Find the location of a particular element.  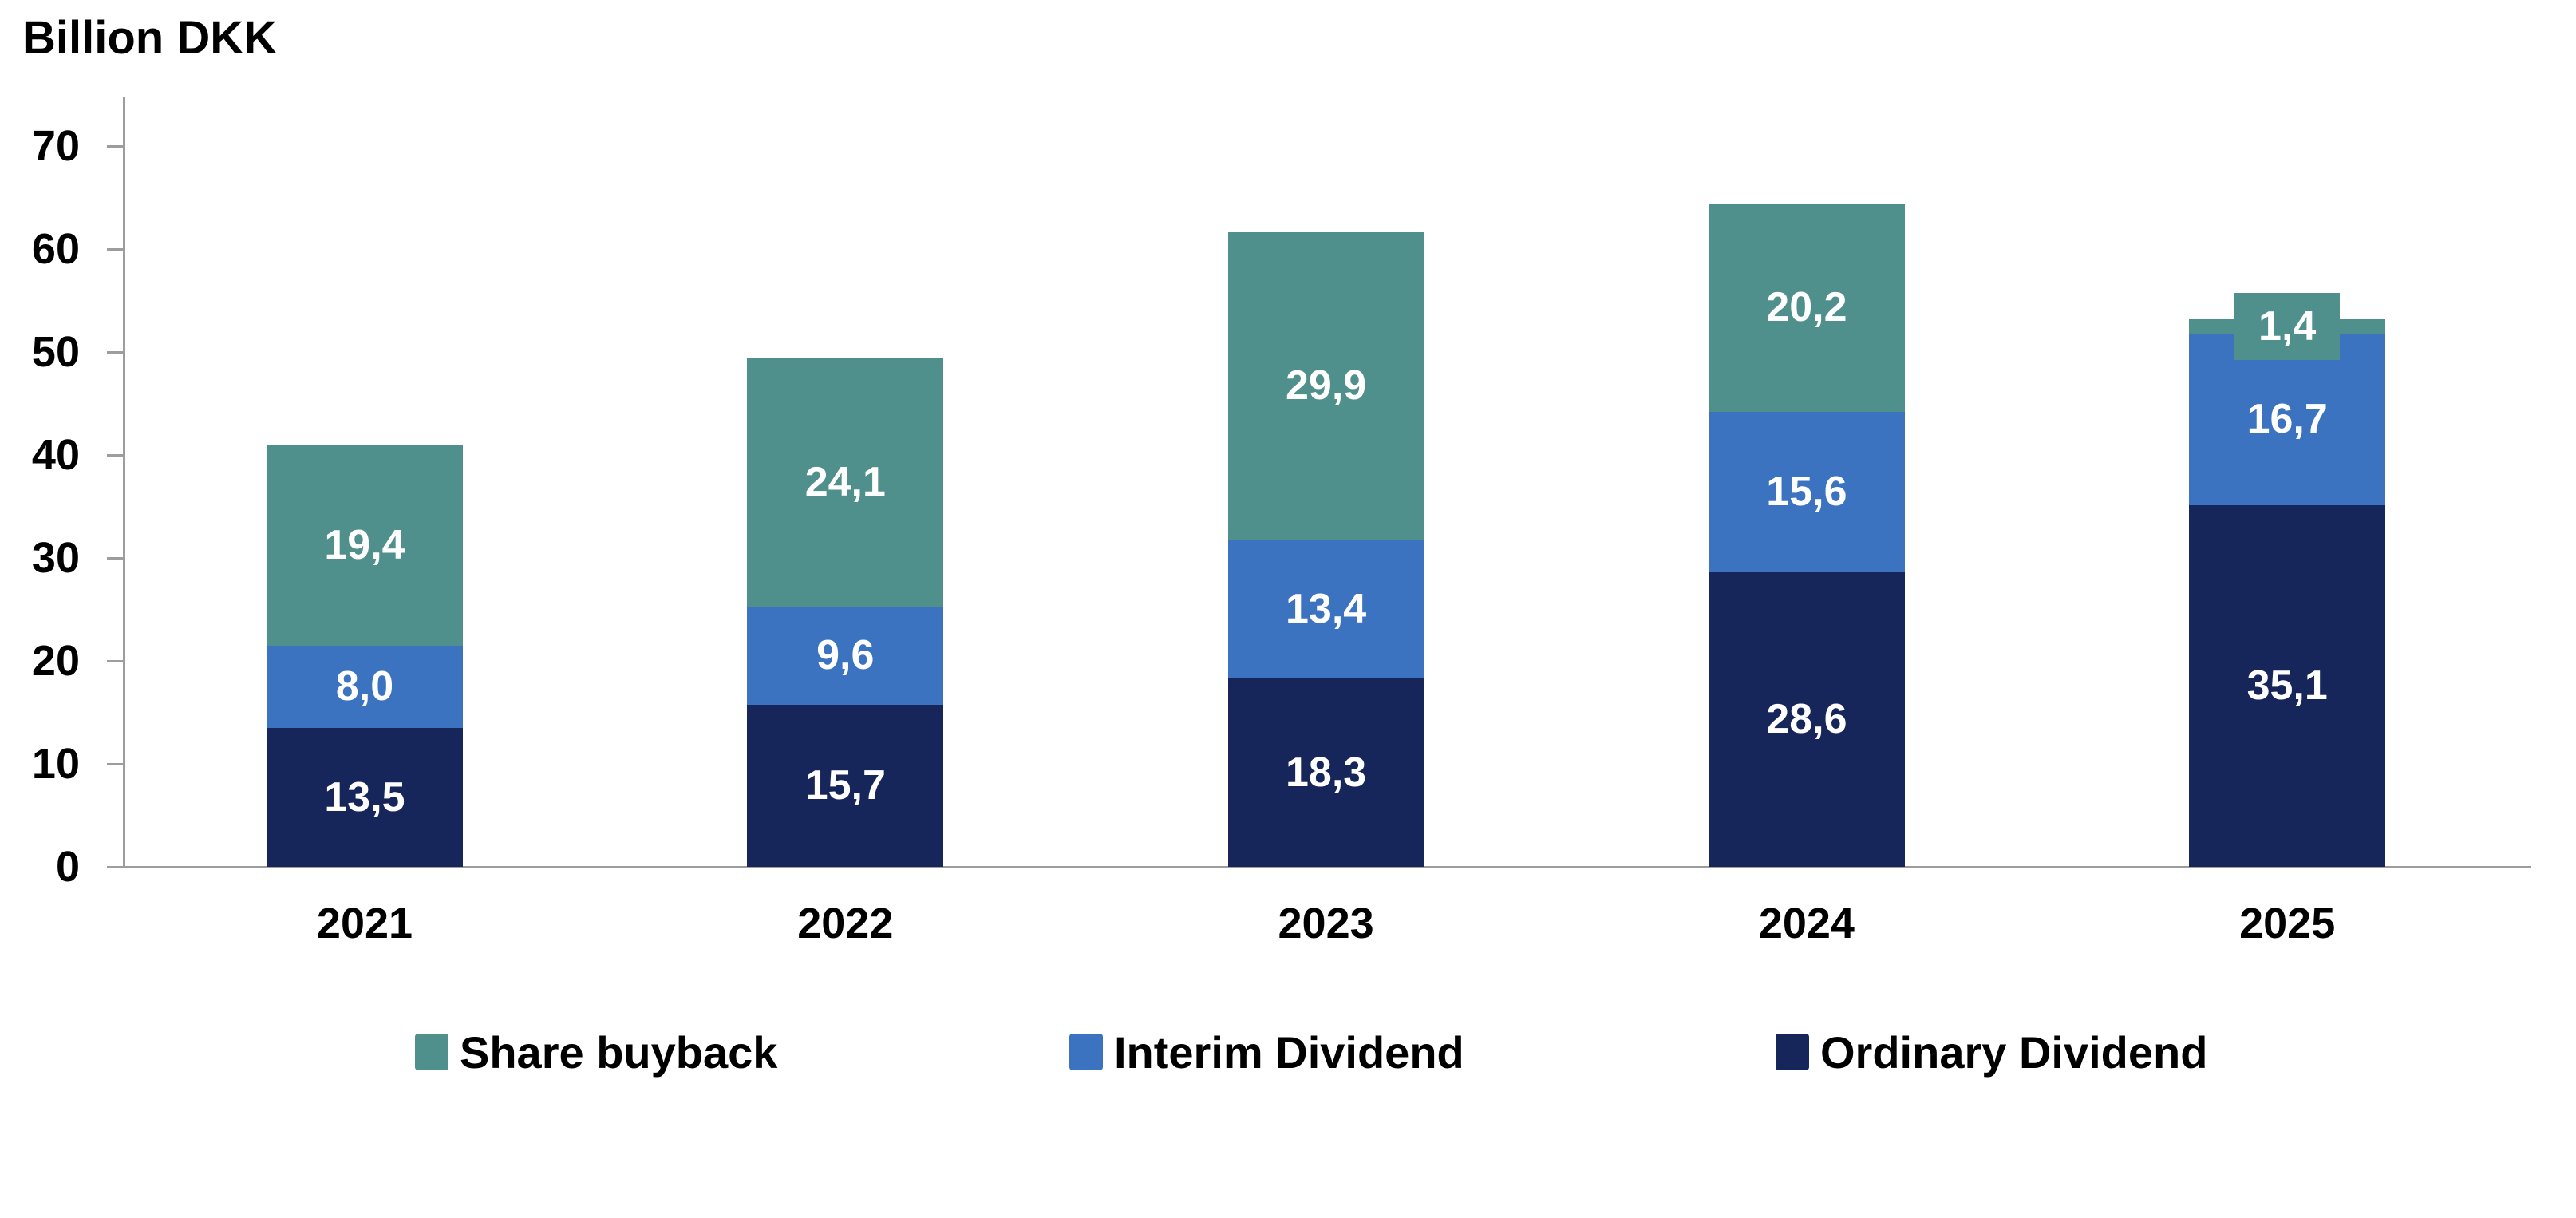

bar-value-label-ordinary-dividend-2021: 13,5 is located at coordinates (364, 797).